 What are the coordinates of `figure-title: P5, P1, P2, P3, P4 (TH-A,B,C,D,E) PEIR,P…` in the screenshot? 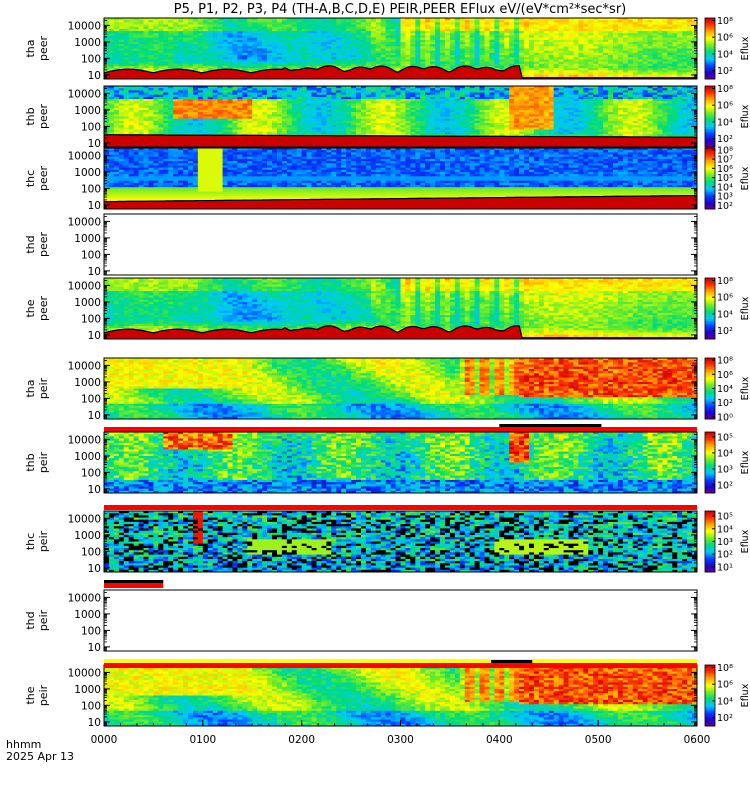 It's located at (400, 9).